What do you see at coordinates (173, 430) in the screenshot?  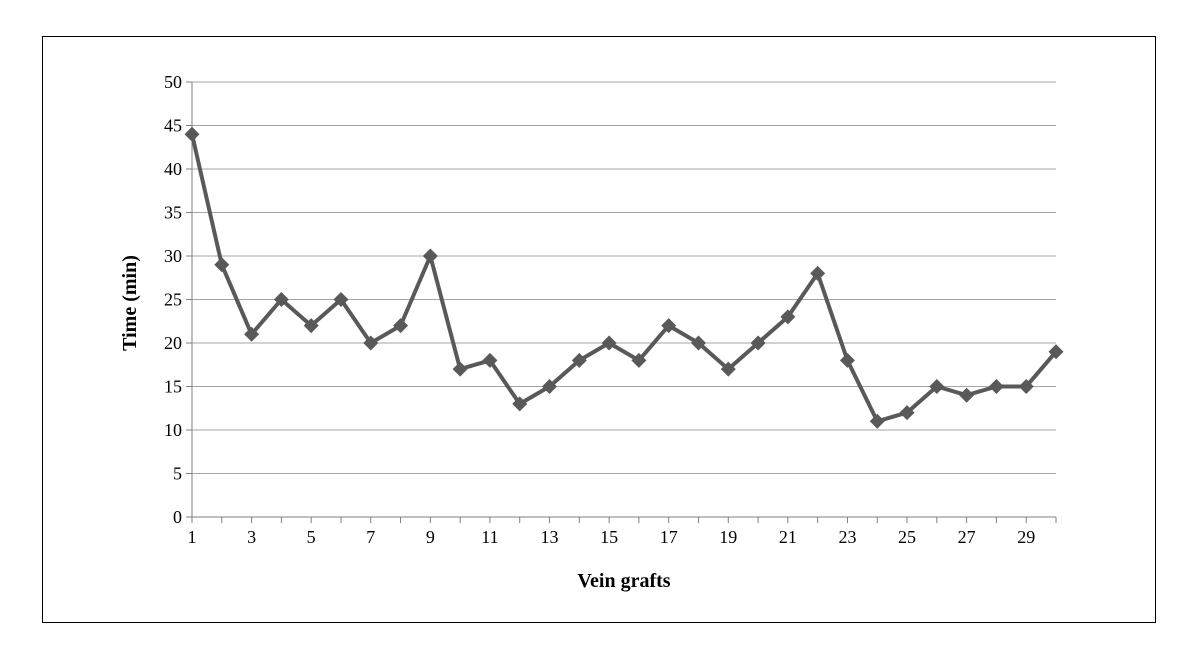 I see `y-tick-label: 10` at bounding box center [173, 430].